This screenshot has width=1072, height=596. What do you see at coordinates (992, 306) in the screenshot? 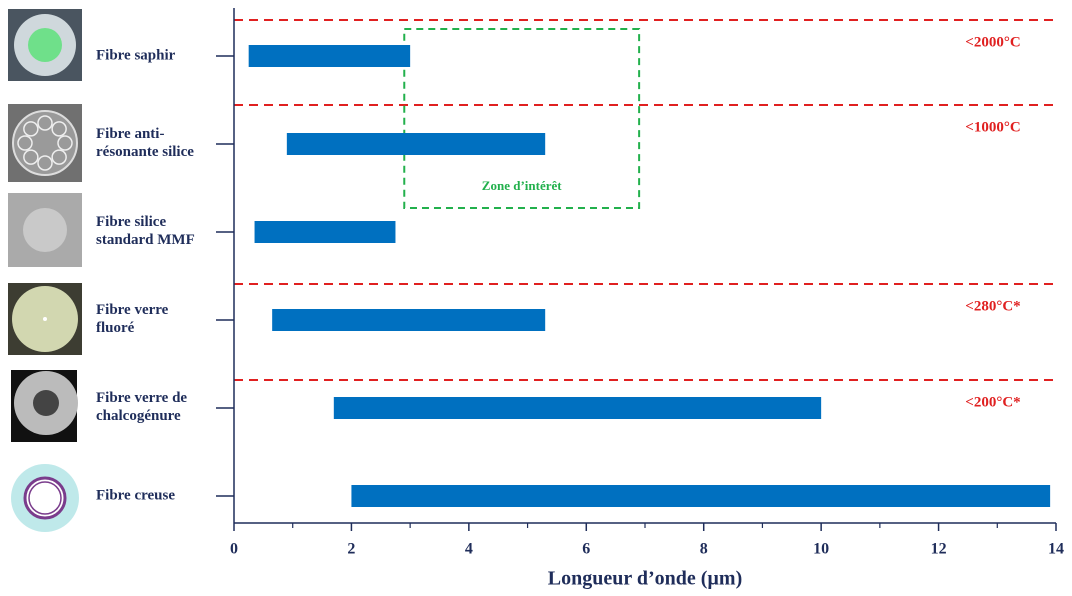
I see `threshold-label: <280°C*` at bounding box center [992, 306].